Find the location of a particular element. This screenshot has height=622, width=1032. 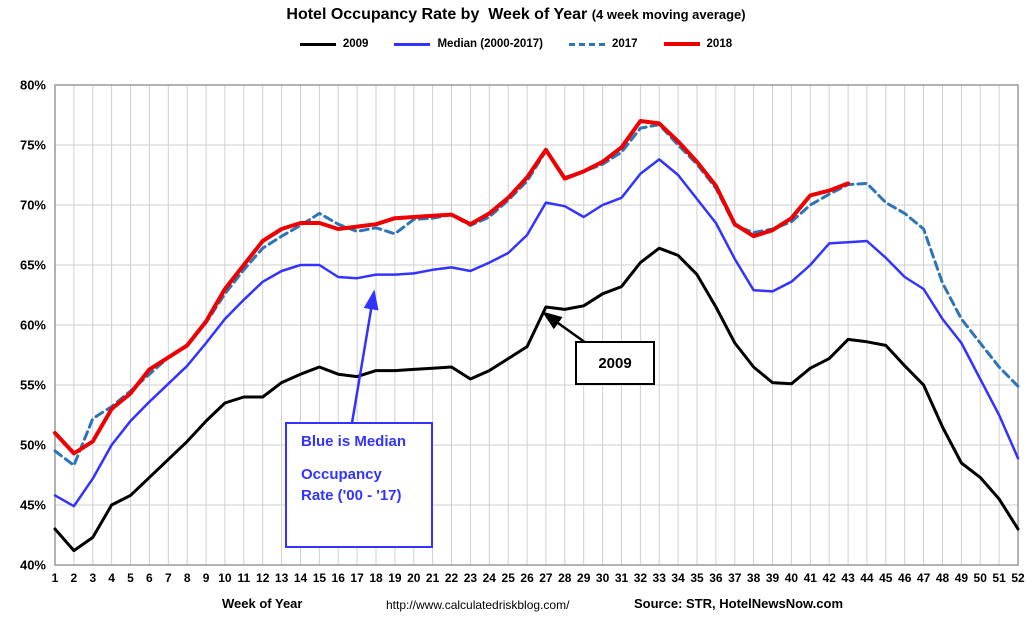

x-tick-label: 40 is located at coordinates (792, 578).